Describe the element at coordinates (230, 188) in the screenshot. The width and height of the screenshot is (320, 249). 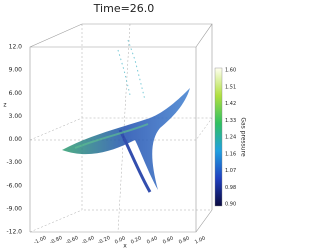
I see `colorbar-tick-label: 0.98` at that location.